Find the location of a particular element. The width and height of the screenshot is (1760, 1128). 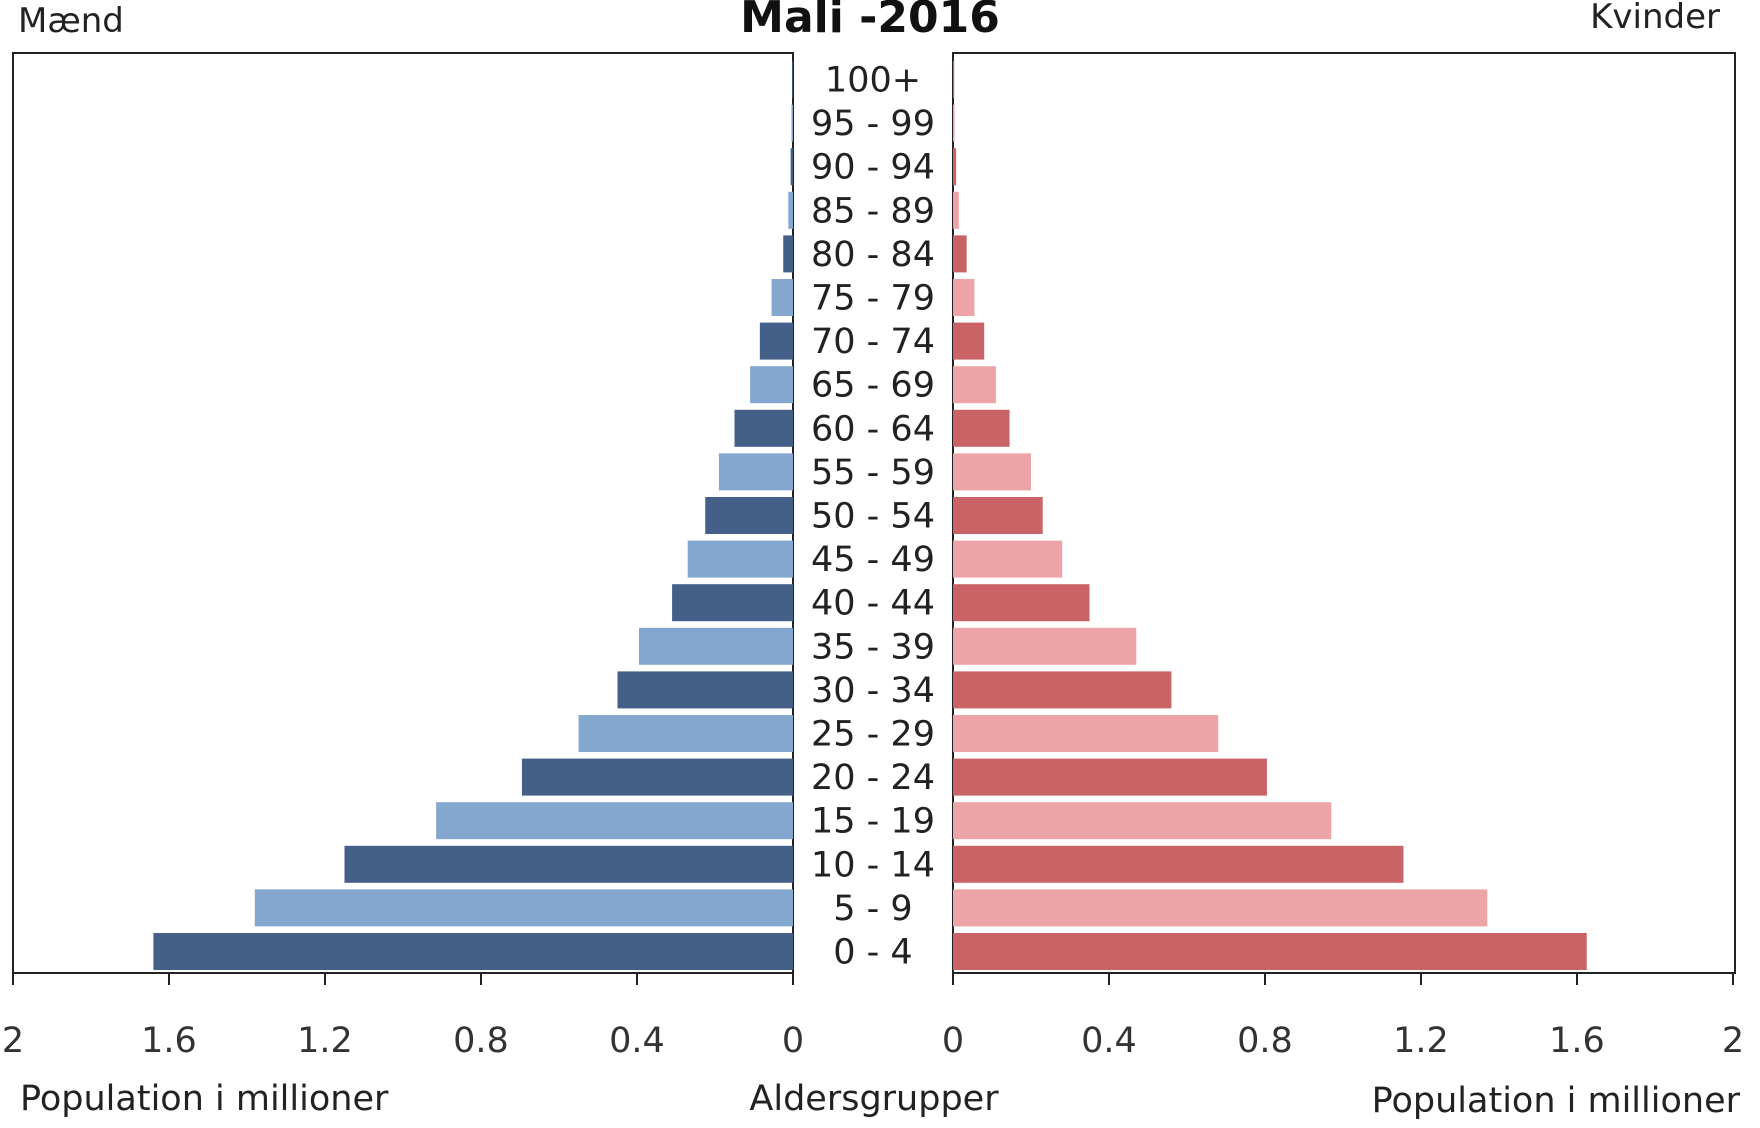

male-x-tick-label: 2 is located at coordinates (13, 1041).